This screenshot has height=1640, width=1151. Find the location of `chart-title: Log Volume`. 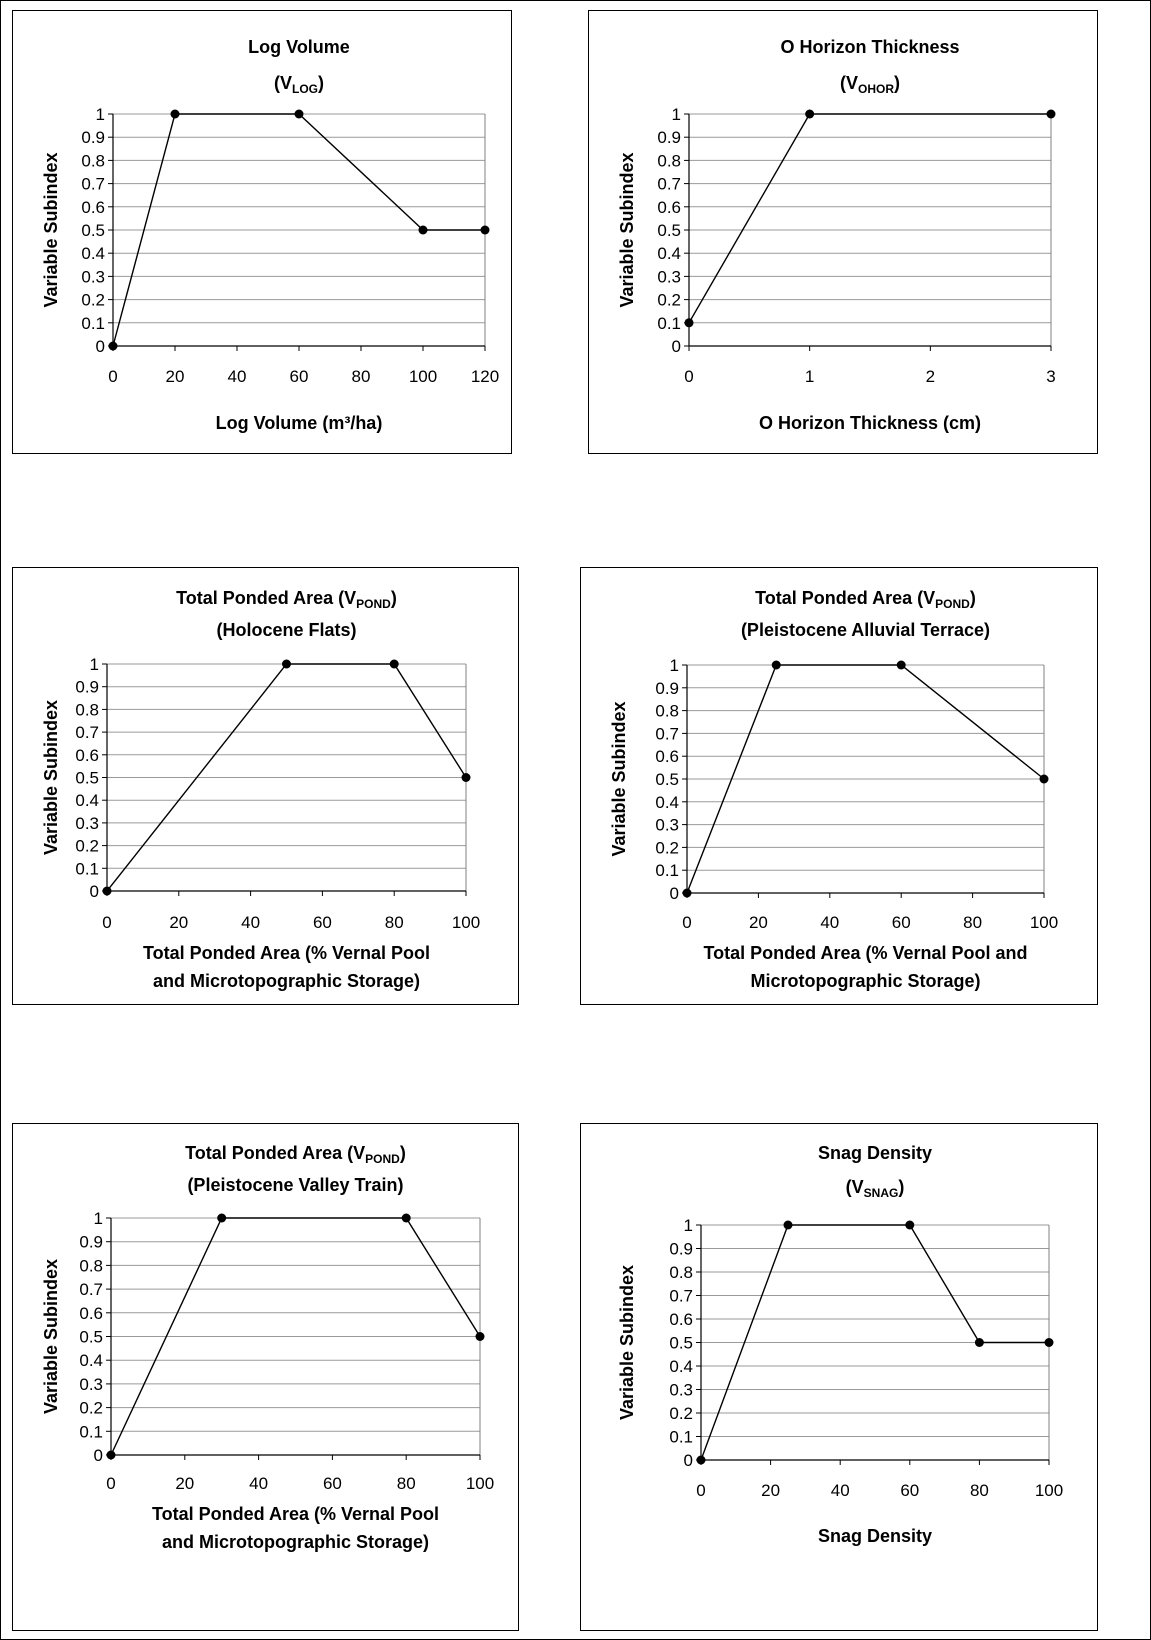

chart-title: Log Volume is located at coordinates (299, 47).